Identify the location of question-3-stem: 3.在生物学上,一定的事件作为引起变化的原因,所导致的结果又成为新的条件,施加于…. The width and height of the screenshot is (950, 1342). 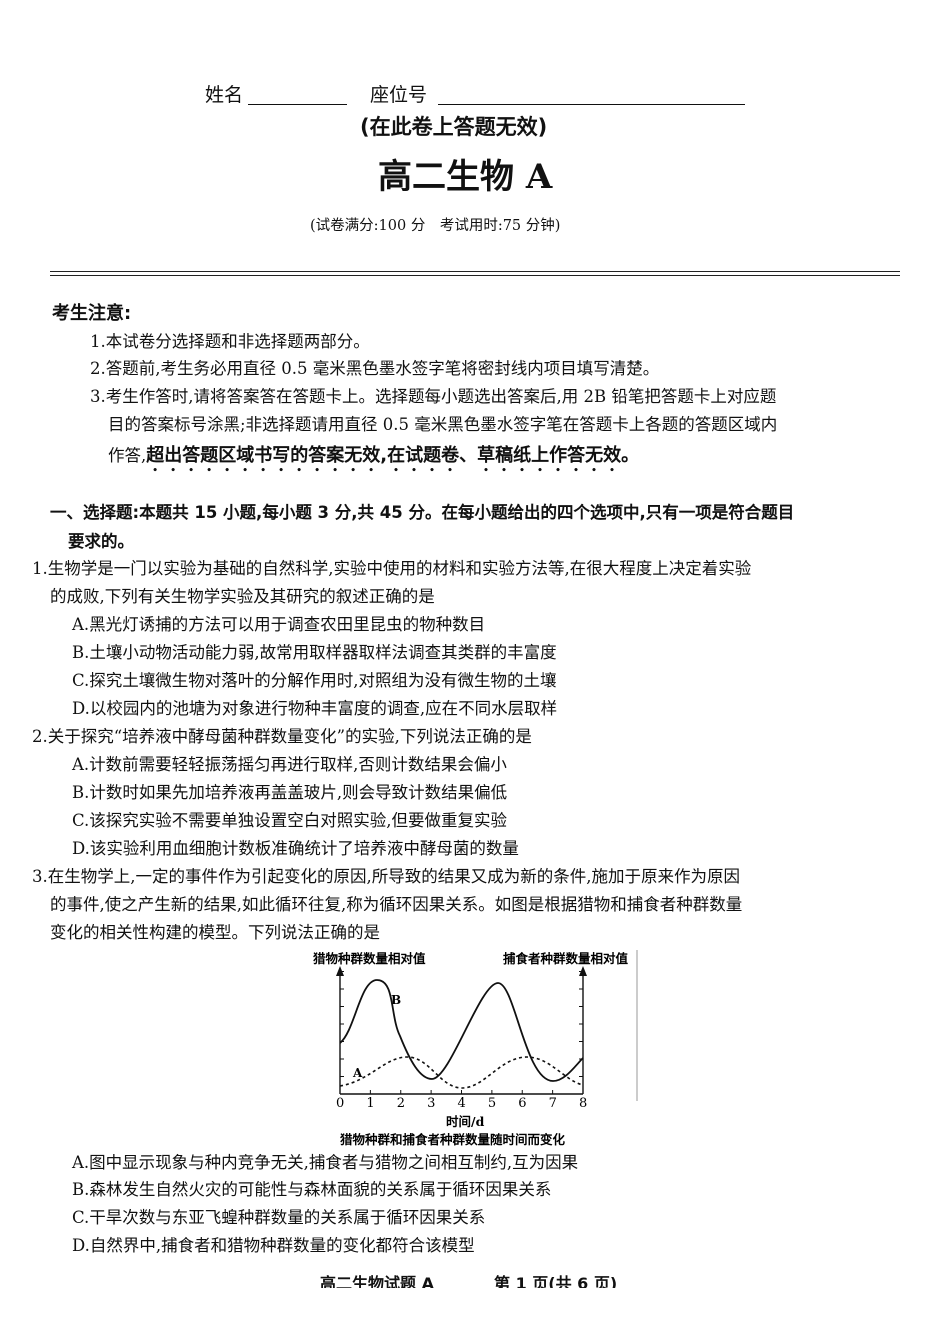
(386, 876).